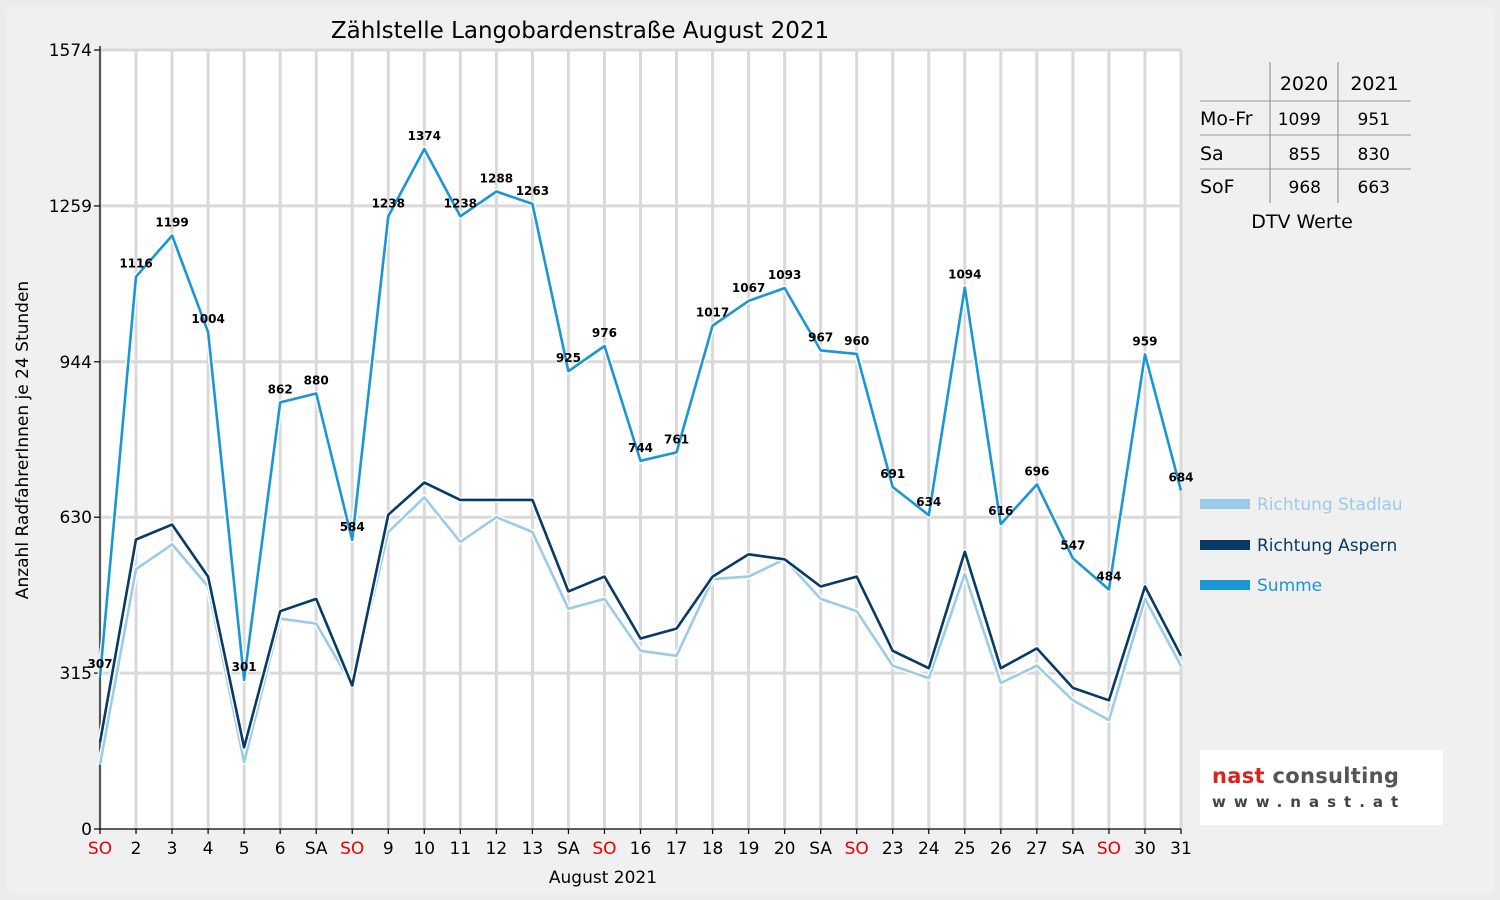  I want to click on logo-brand: nast consulting, so click(1305, 776).